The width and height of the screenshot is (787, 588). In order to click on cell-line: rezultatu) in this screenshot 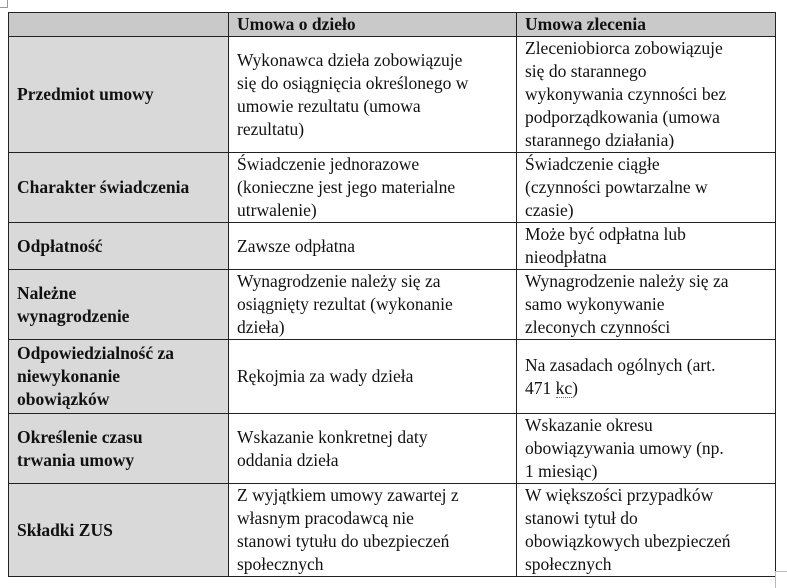, I will do `click(271, 128)`.